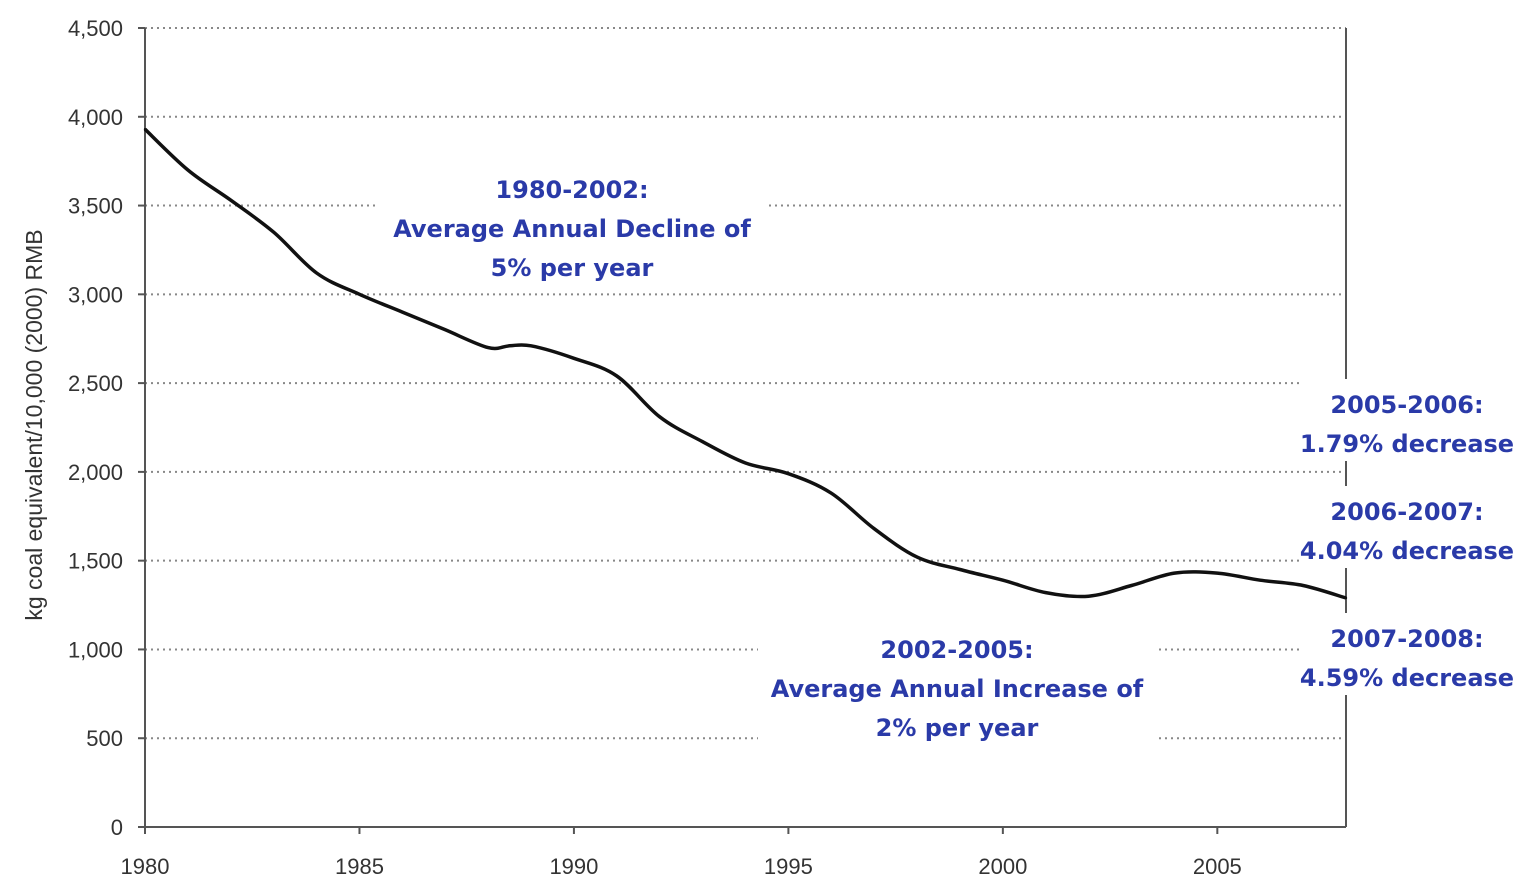 This screenshot has width=1517, height=883. What do you see at coordinates (95, 383) in the screenshot?
I see `y-tick-label: 2,500` at bounding box center [95, 383].